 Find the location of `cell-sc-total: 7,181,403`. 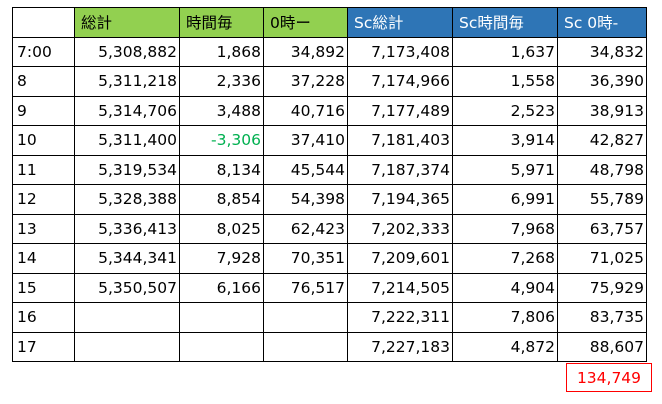

cell-sc-total: 7,181,403 is located at coordinates (400, 140).